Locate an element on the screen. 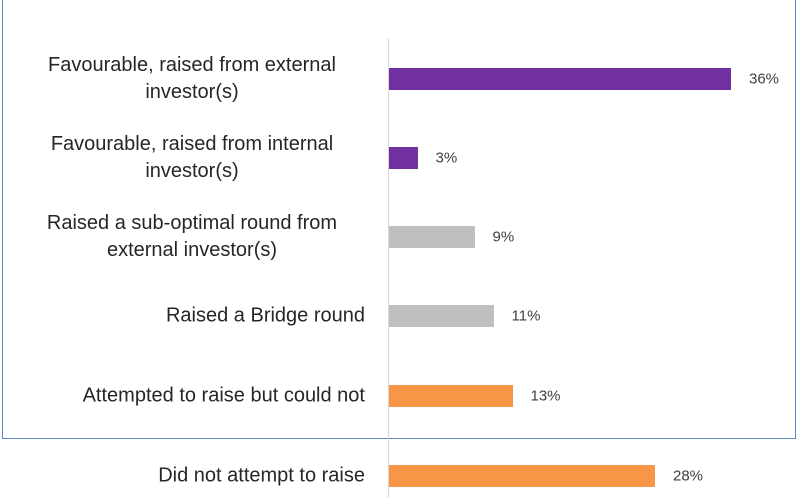  category-label-box: Did not attempt to raise is located at coordinates (192, 476).